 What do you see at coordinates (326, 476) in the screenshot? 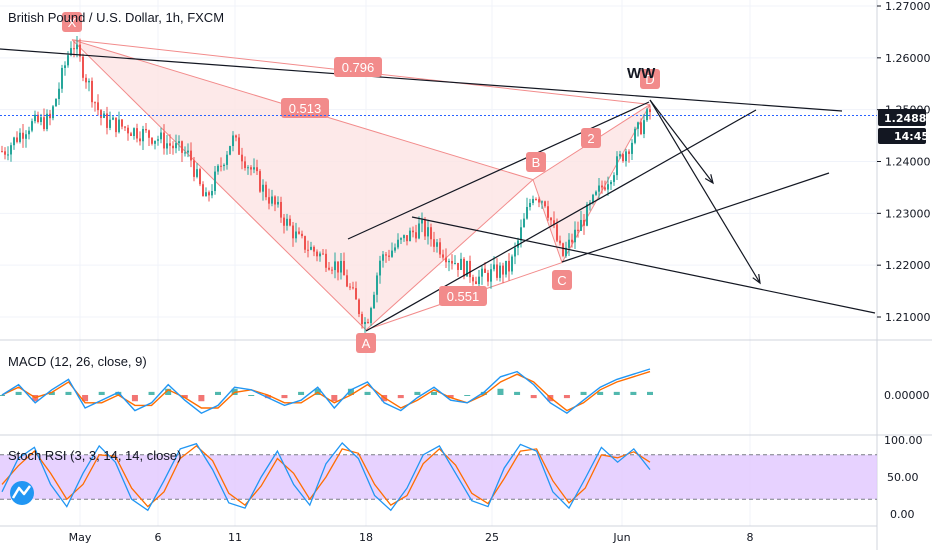
I see `stoch-rsi-d-line` at bounding box center [326, 476].